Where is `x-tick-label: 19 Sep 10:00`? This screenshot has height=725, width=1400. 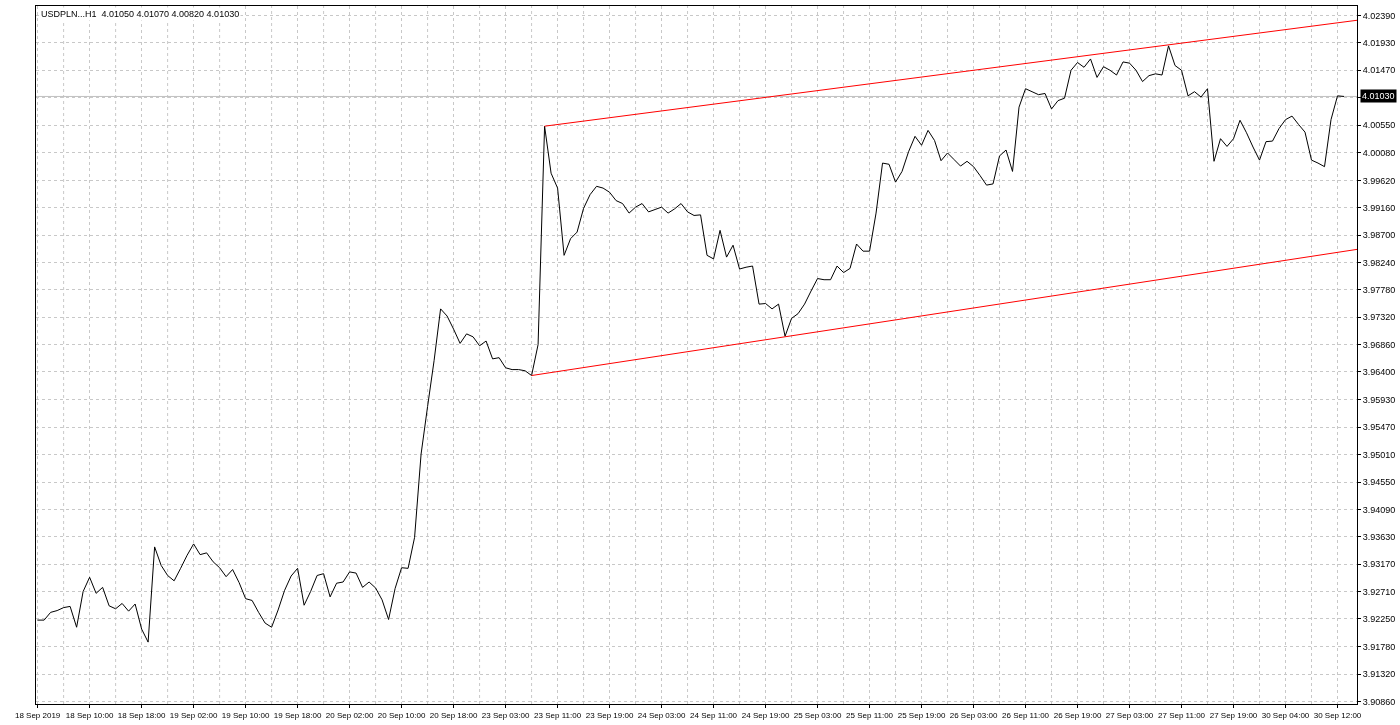
x-tick-label: 19 Sep 10:00 is located at coordinates (245, 715).